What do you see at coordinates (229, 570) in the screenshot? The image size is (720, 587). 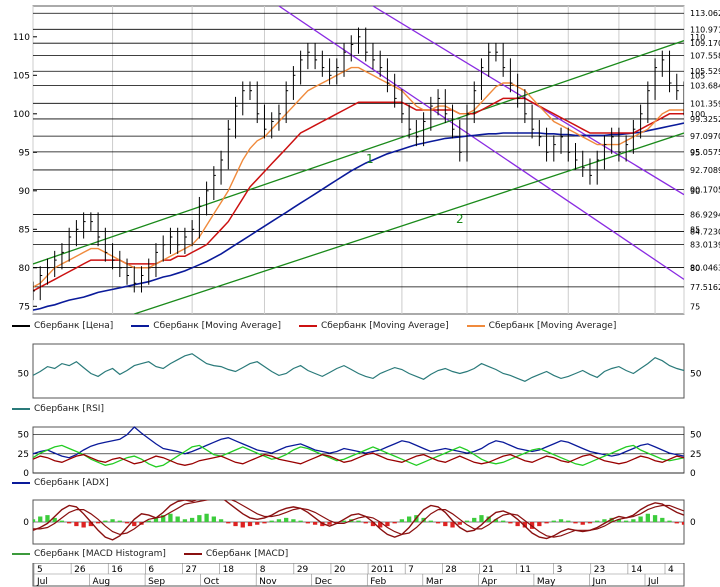 I see `date-top-label: 18` at bounding box center [229, 570].